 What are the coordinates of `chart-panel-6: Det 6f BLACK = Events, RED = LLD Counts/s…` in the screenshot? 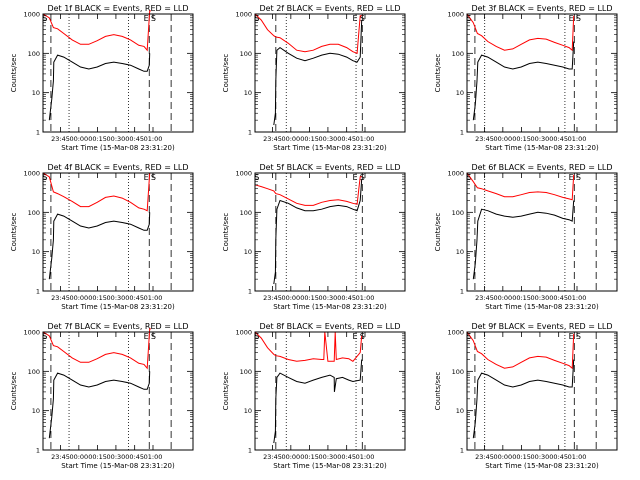 It's located at (526, 237).